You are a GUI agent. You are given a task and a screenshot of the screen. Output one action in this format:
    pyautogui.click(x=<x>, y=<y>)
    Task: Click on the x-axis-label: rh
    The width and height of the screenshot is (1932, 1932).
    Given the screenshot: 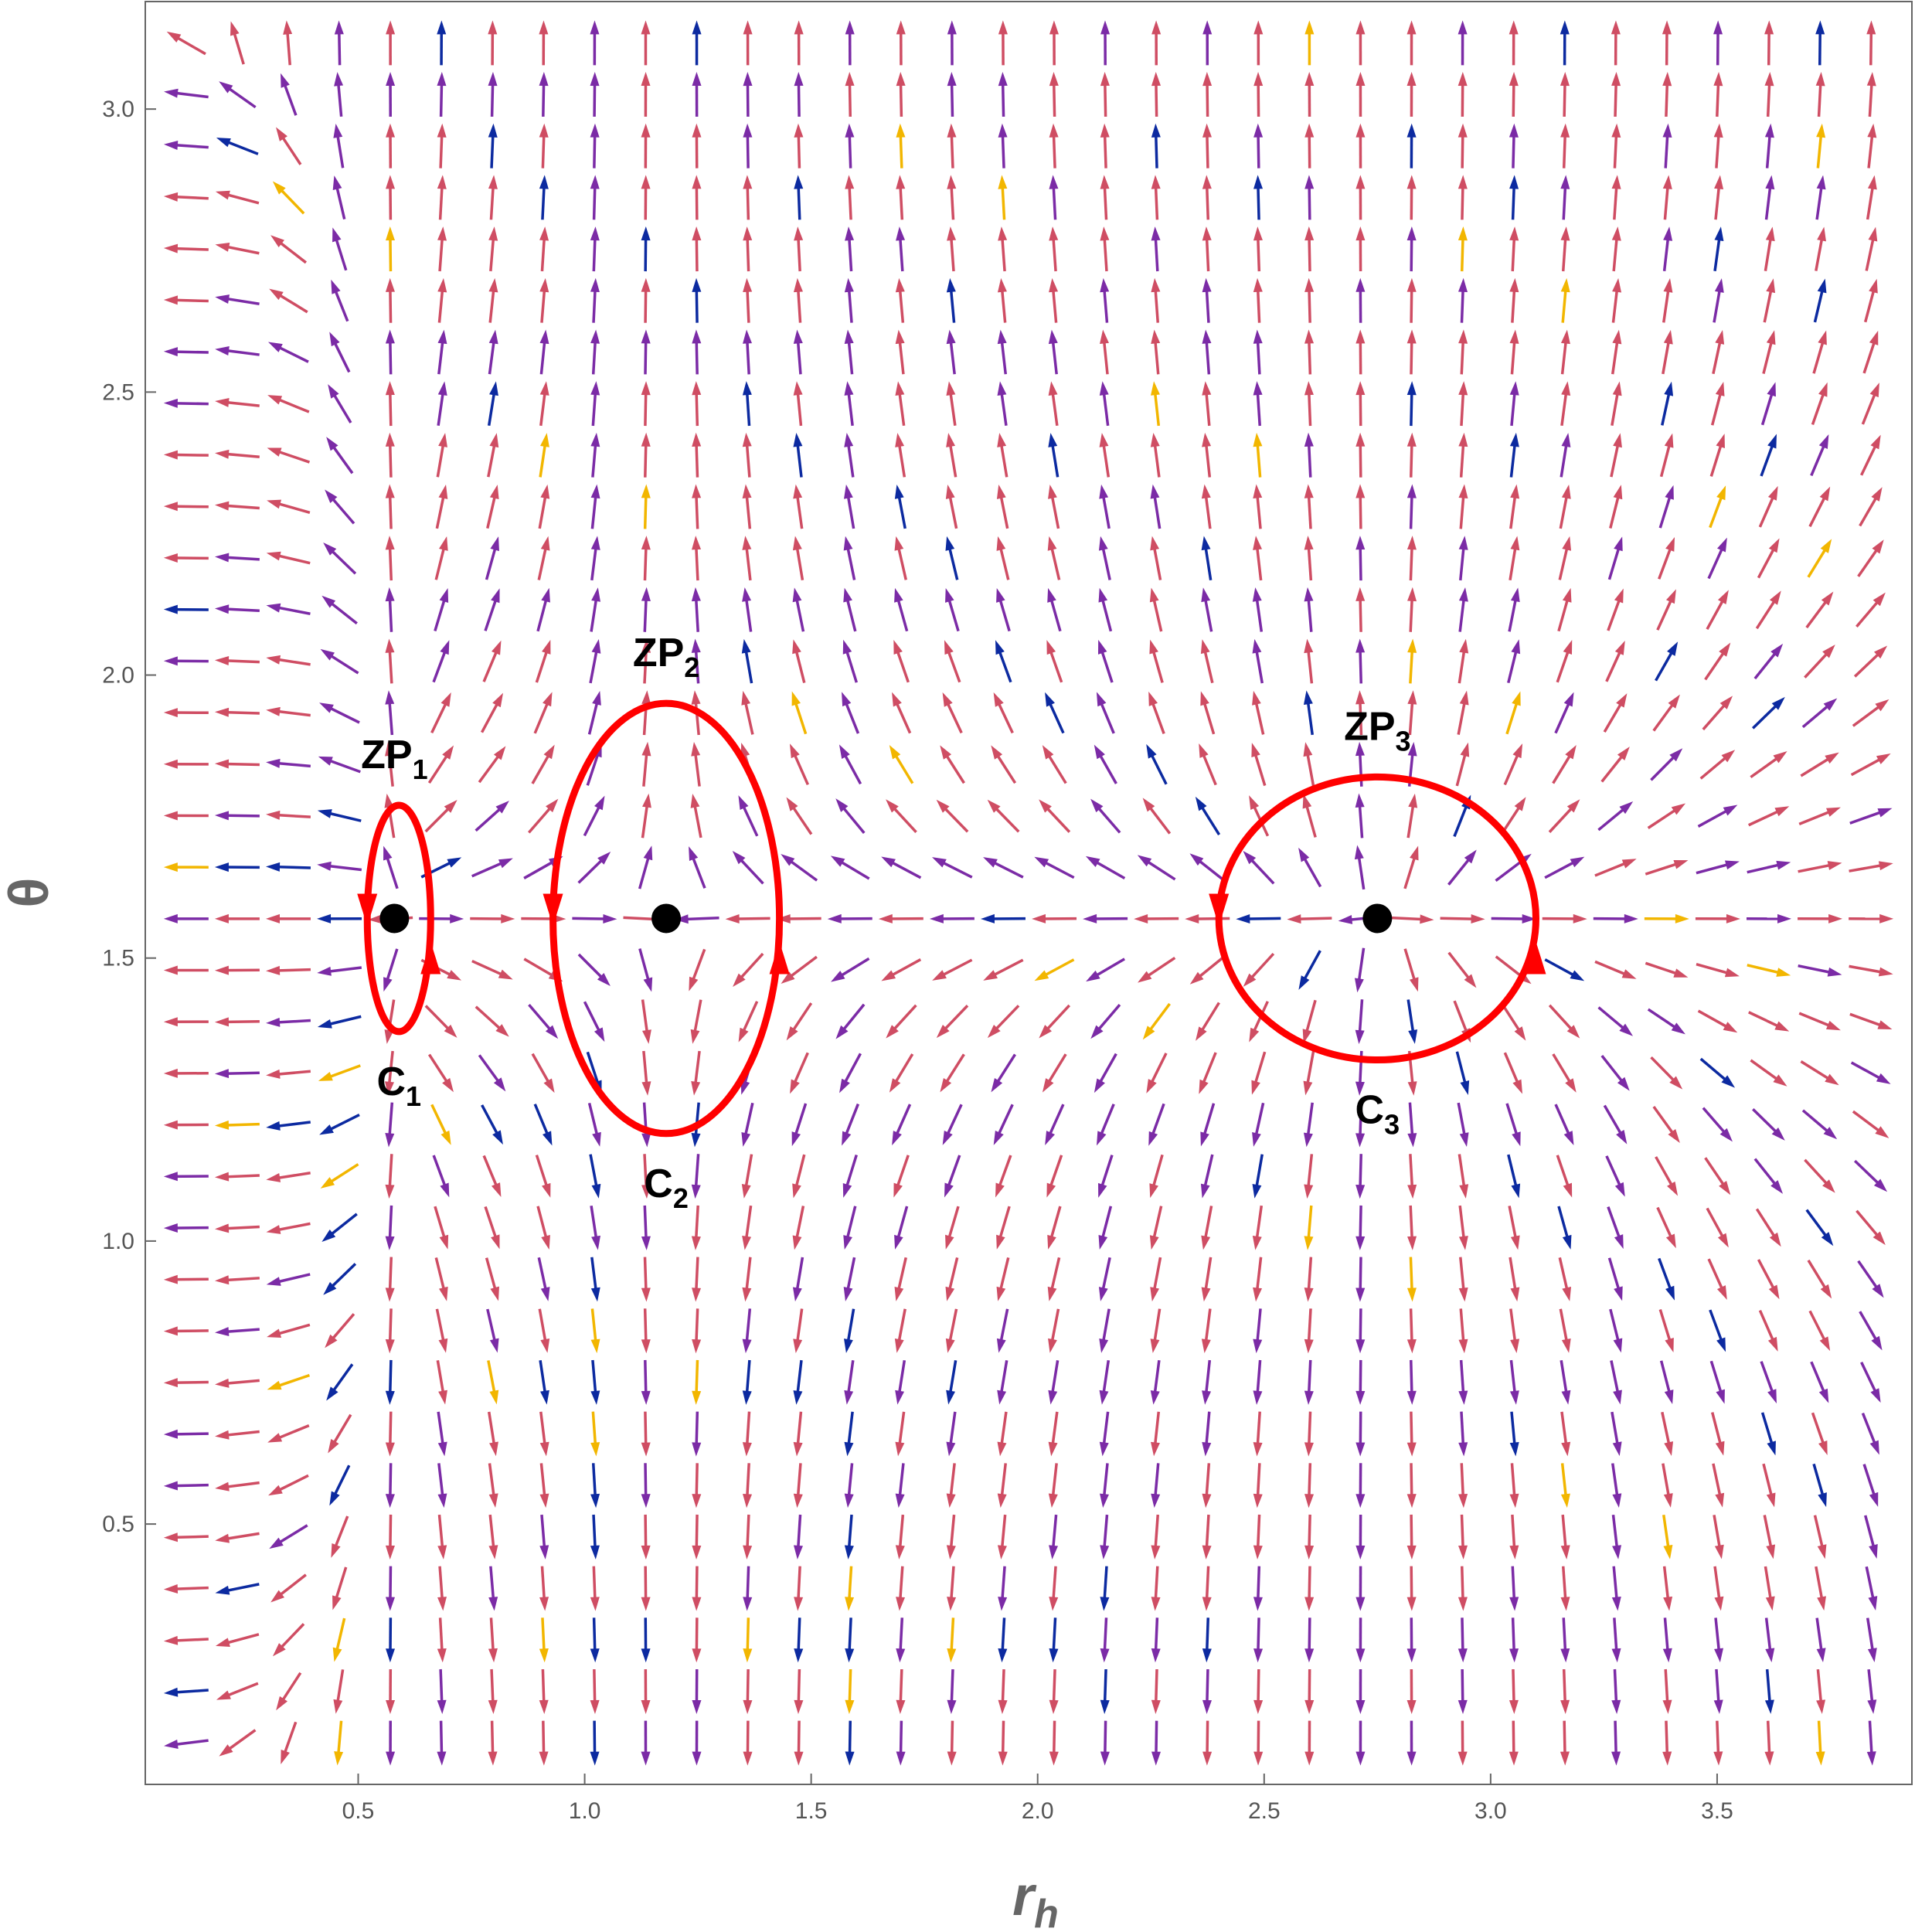 What is the action you would take?
    pyautogui.click(x=1035, y=1899)
    